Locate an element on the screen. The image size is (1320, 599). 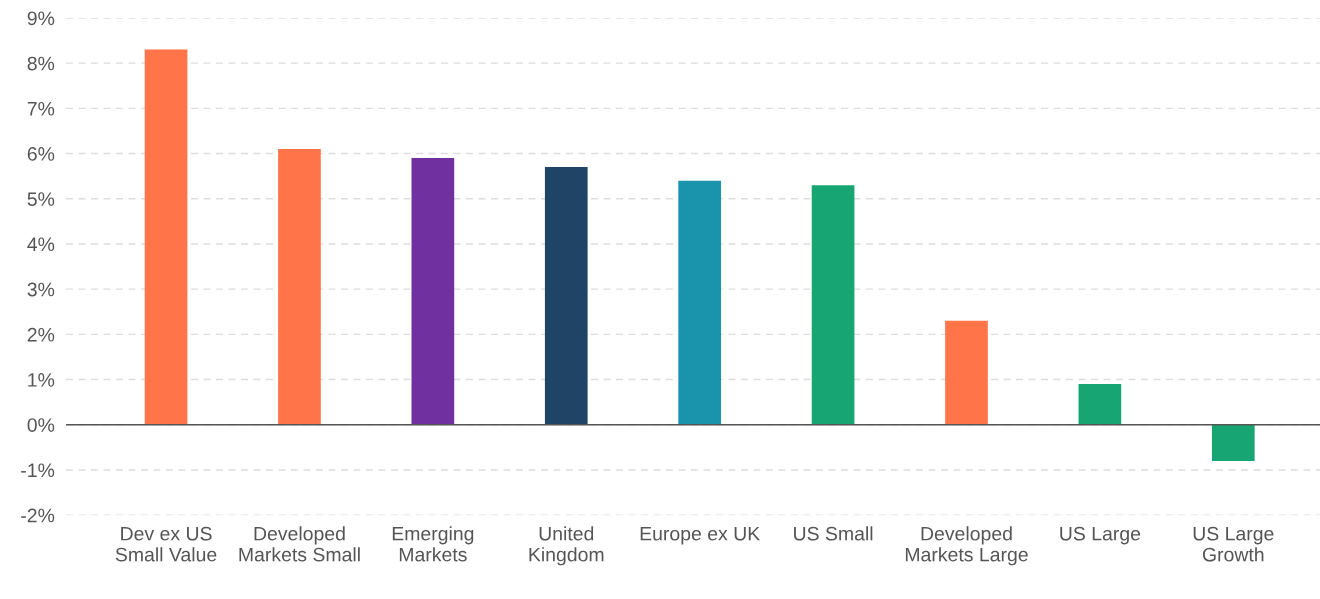
x-tick-label: Developed Markets Small is located at coordinates (299, 544).